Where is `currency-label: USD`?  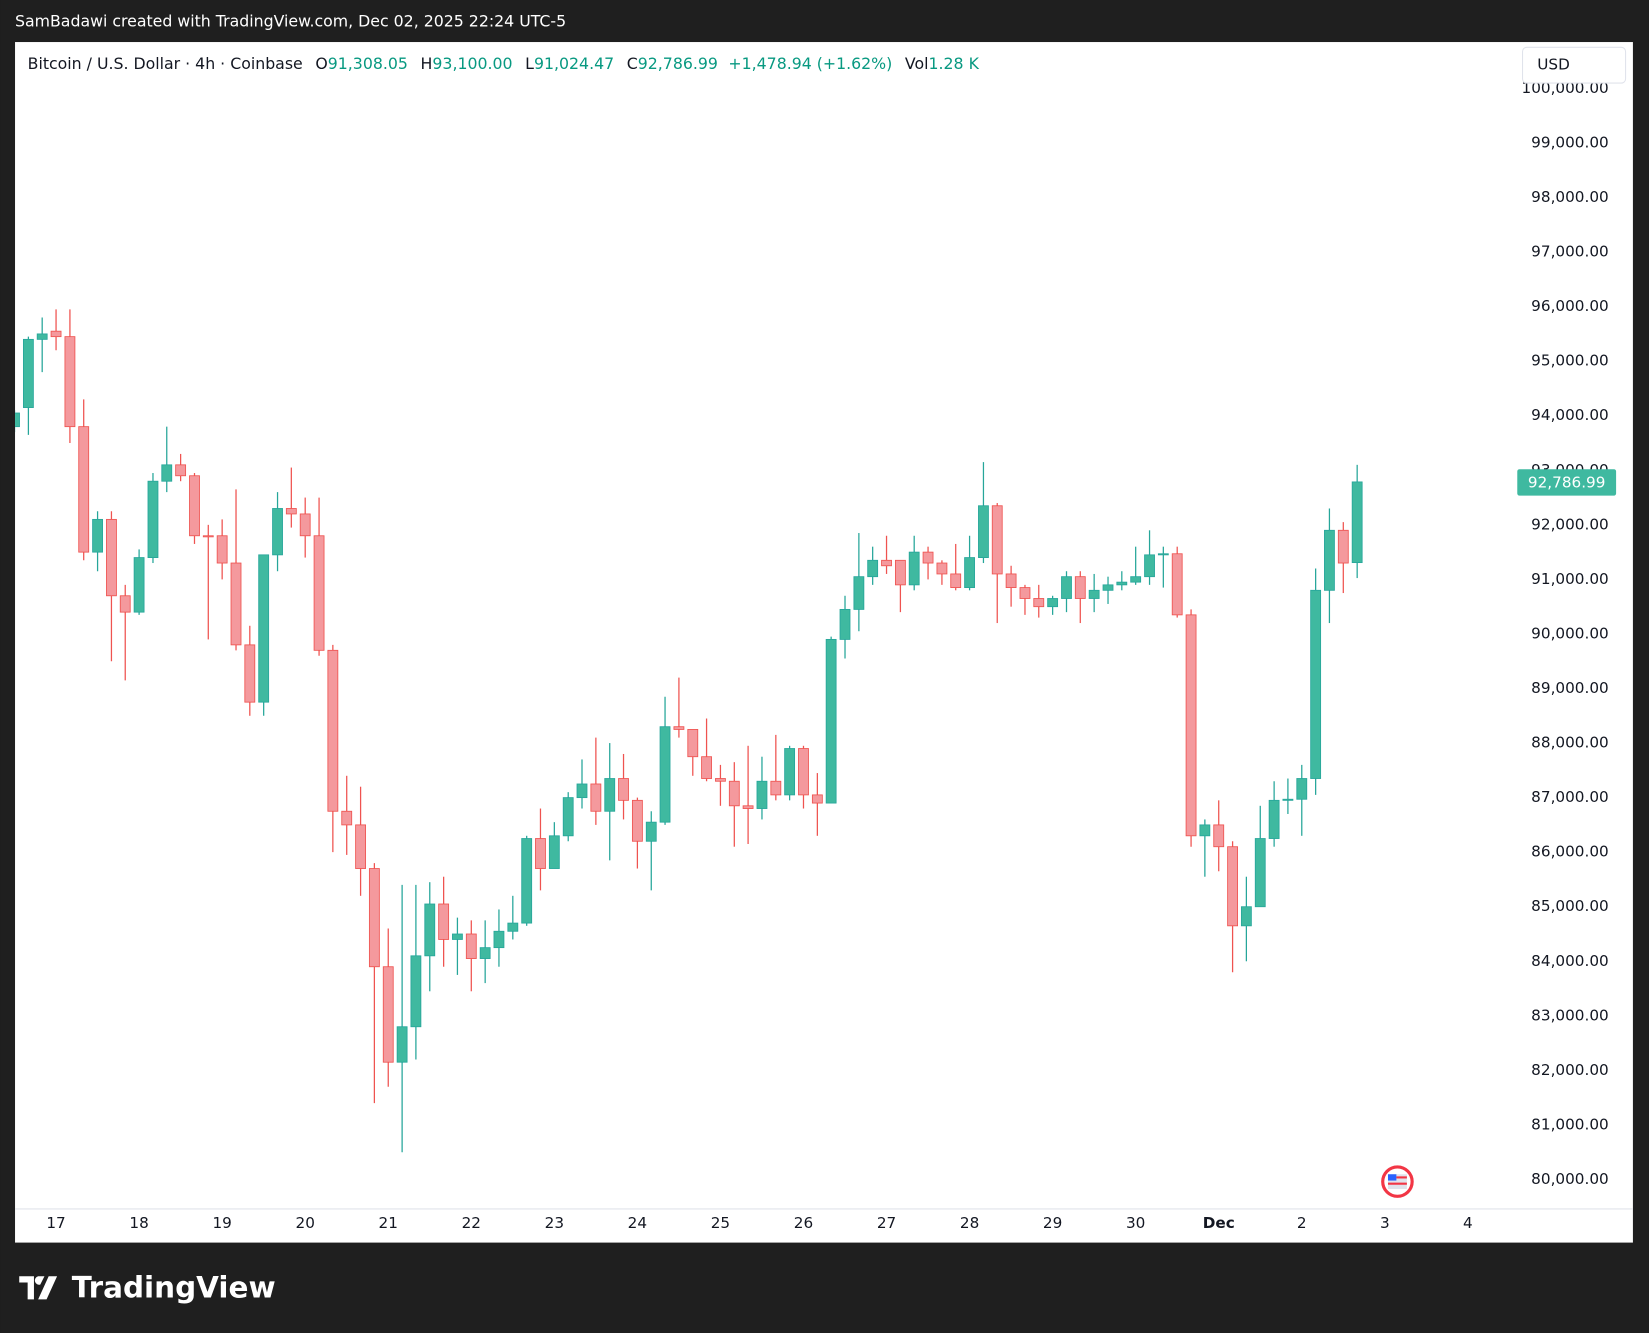
currency-label: USD is located at coordinates (1553, 65).